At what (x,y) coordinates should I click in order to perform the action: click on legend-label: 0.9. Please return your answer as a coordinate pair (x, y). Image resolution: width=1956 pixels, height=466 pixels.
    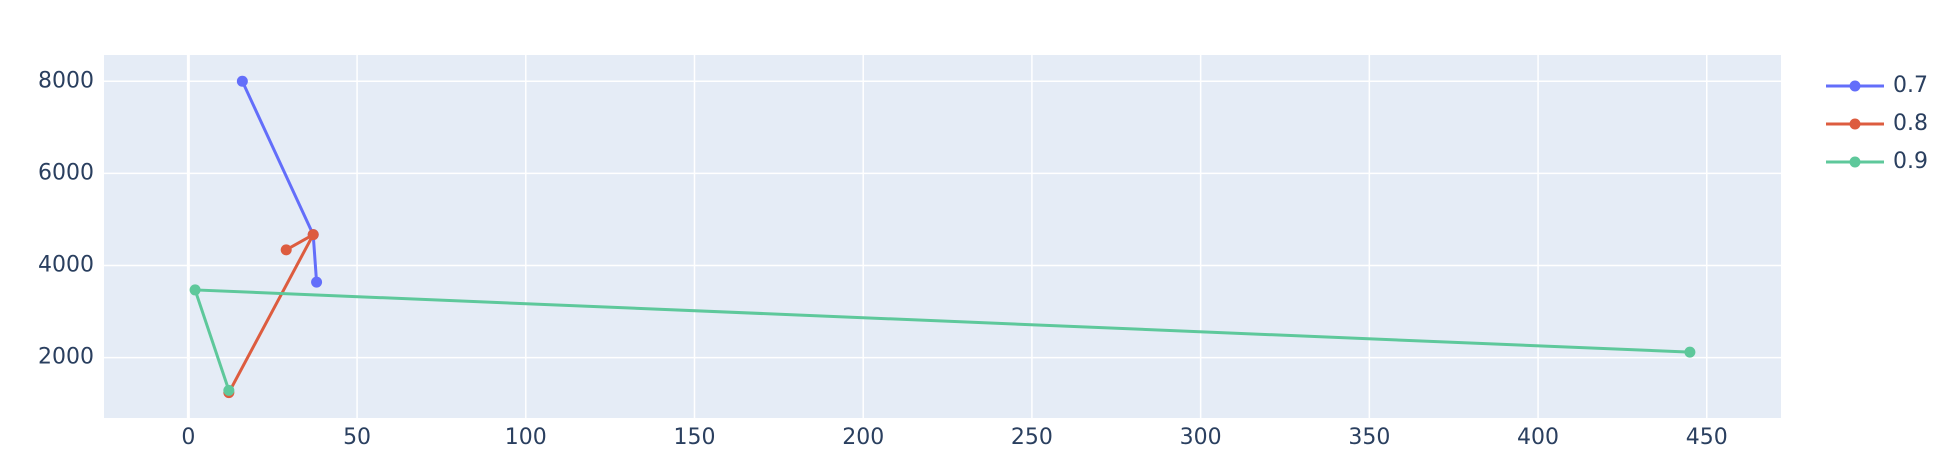
    Looking at the image, I should click on (1910, 161).